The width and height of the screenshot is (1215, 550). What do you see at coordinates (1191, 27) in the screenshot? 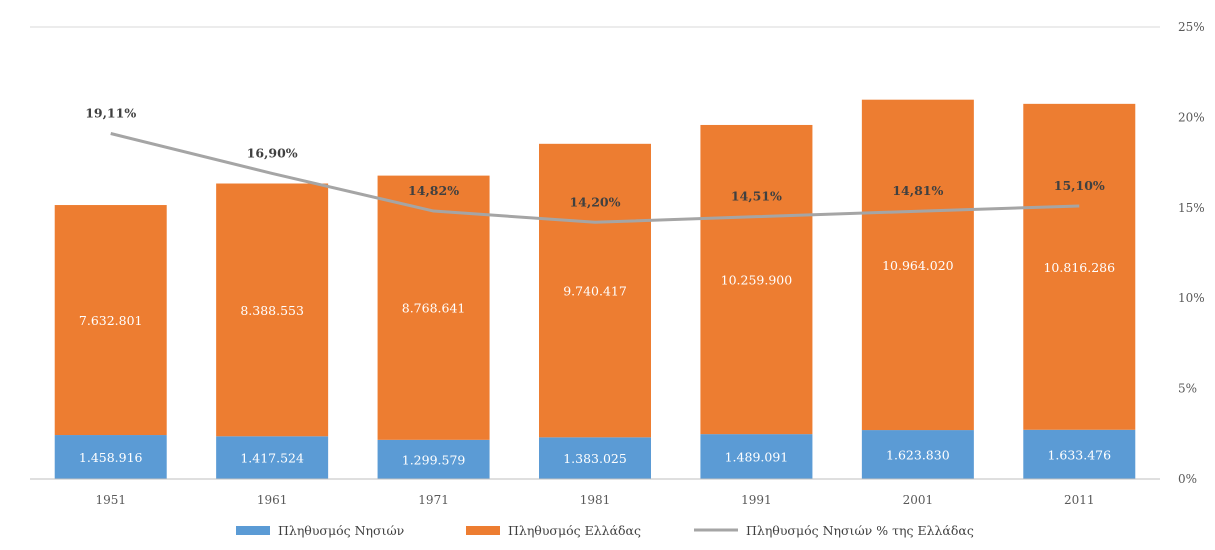
I see `y2-tick-5: 25%` at bounding box center [1191, 27].